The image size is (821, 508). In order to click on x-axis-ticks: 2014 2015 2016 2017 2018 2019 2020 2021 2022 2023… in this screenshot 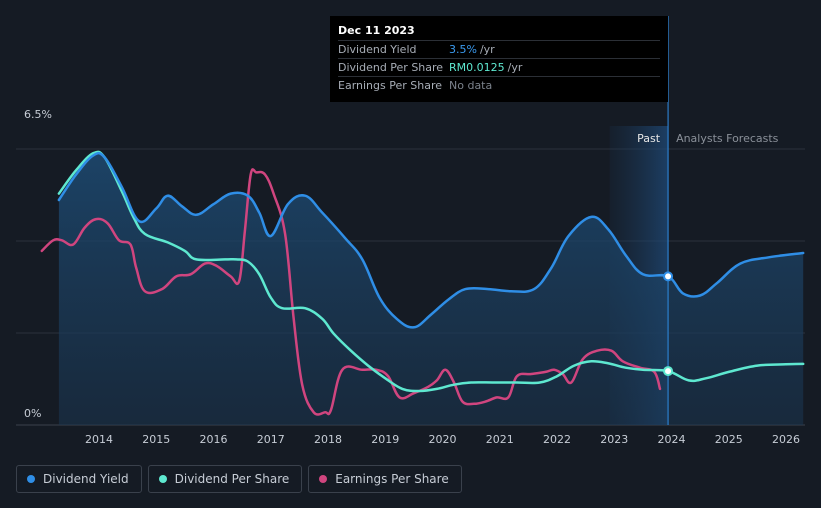, I will do `click(442, 439)`.